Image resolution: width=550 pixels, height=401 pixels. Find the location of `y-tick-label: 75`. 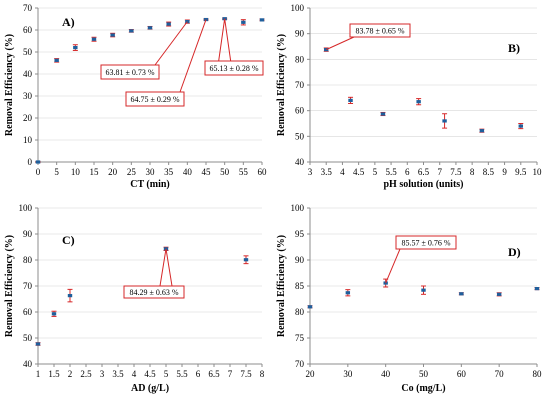

y-tick-label: 75 is located at coordinates (300, 338).